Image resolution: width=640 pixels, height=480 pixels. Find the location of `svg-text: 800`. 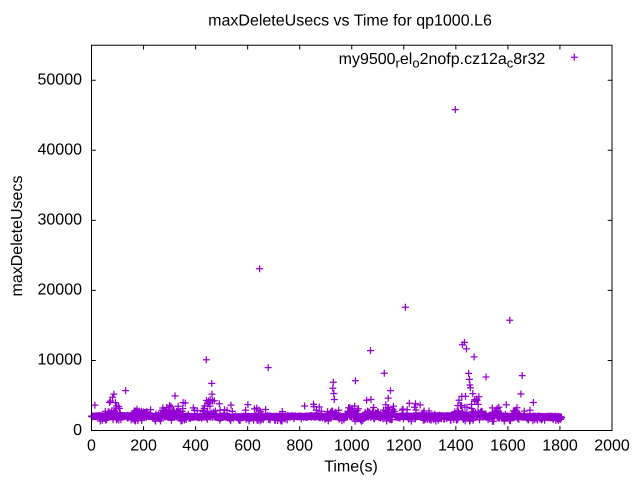

svg-text: 800 is located at coordinates (299, 446).